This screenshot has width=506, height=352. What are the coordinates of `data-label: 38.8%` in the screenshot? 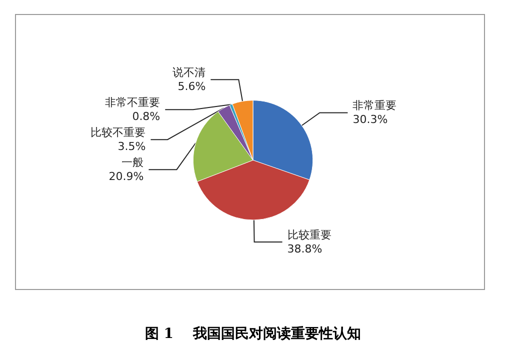 It's located at (304, 249).